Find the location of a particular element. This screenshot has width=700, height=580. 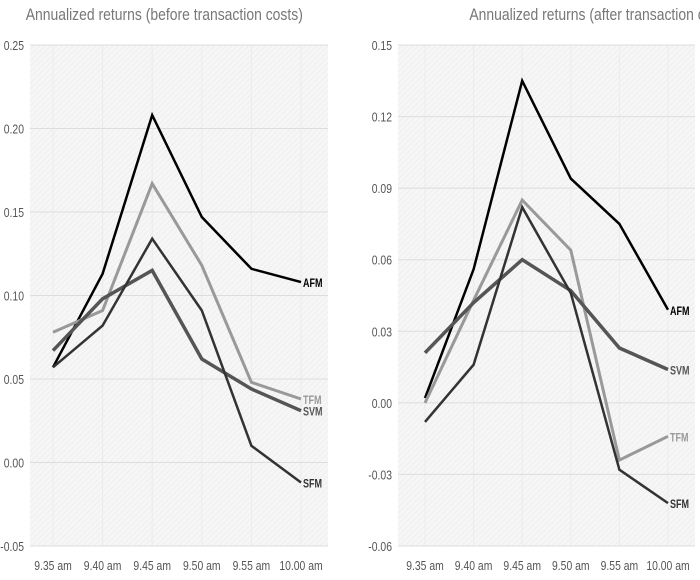

y-tick-label: 0.12 is located at coordinates (382, 118).